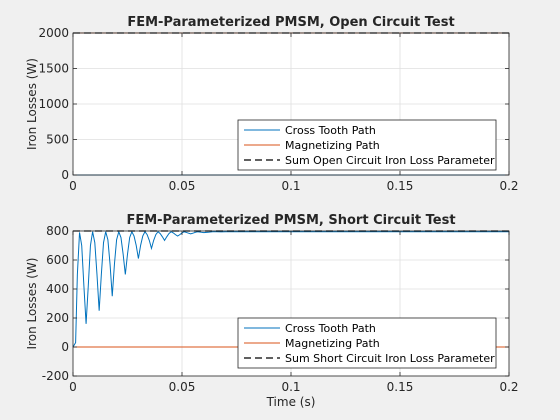 This screenshot has width=560, height=420. What do you see at coordinates (390, 358) in the screenshot?
I see `legend-entry: Sum Short Circuit Iron Loss Parameter` at bounding box center [390, 358].